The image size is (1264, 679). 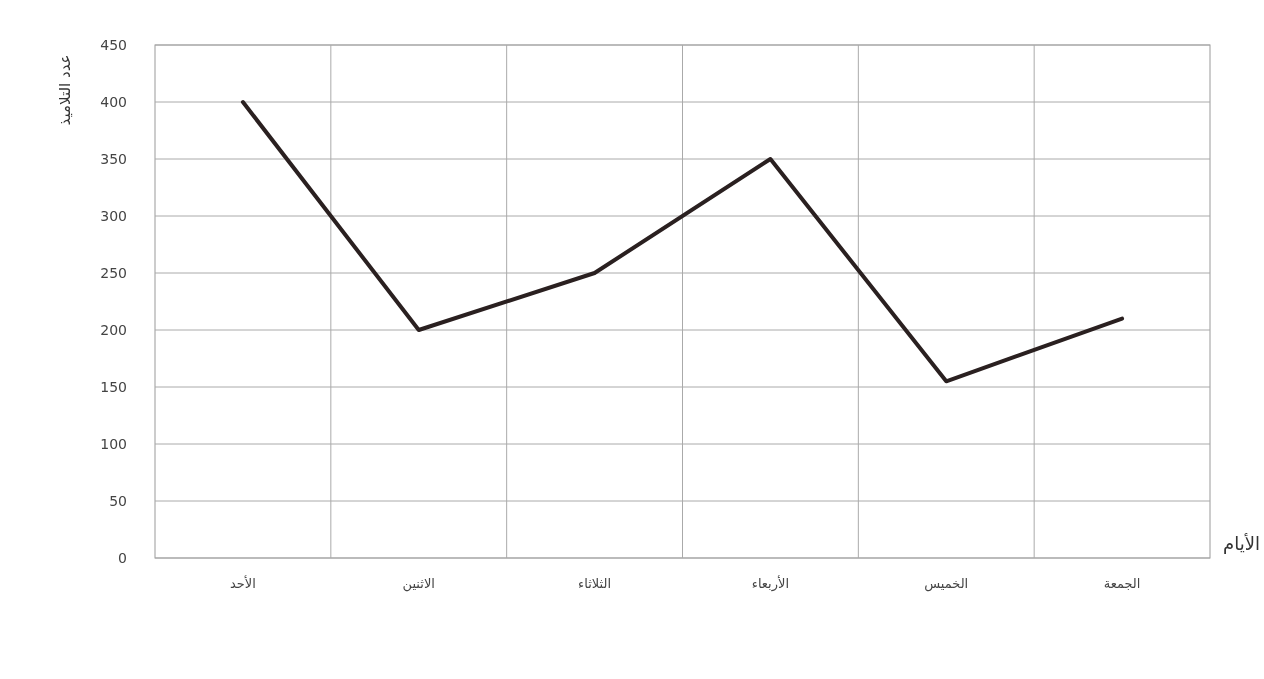 What do you see at coordinates (770, 583) in the screenshot?
I see `x-tick-label: الأربعاء` at bounding box center [770, 583].